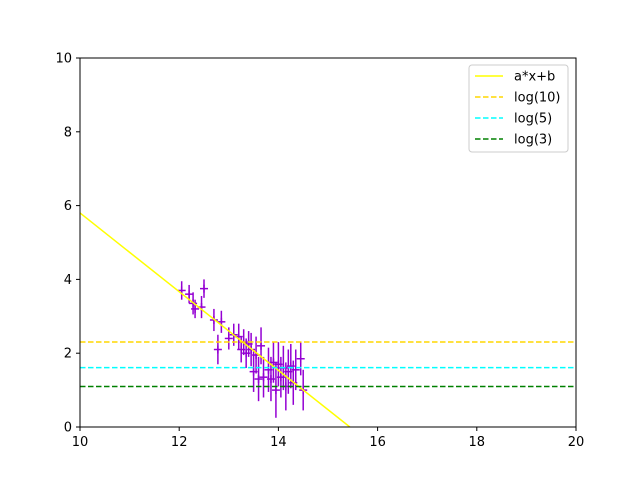 Image resolution: width=640 pixels, height=480 pixels. I want to click on y-tick-label: 10, so click(63, 59).